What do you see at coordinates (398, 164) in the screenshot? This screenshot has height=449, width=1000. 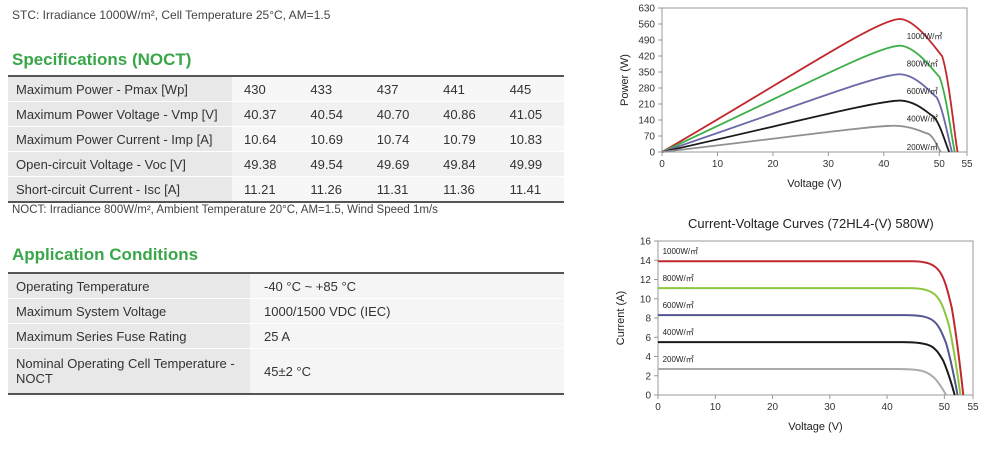 I see `spec-cell: 49.69` at bounding box center [398, 164].